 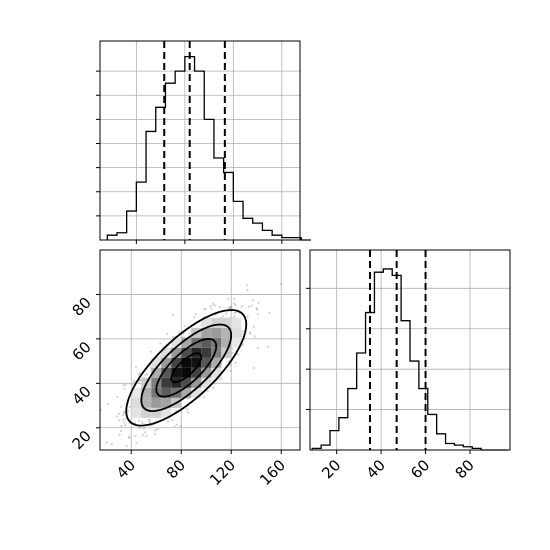 I want to click on hist-y-frame, so click(x=410, y=350).